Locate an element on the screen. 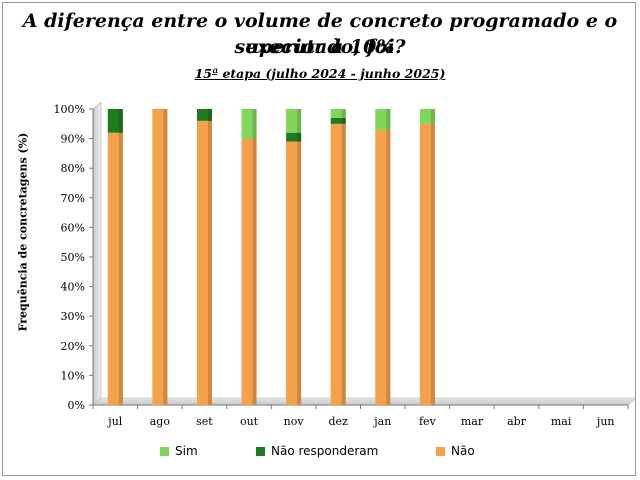 This screenshot has width=640, height=480. legend-item: Não is located at coordinates (455, 451).